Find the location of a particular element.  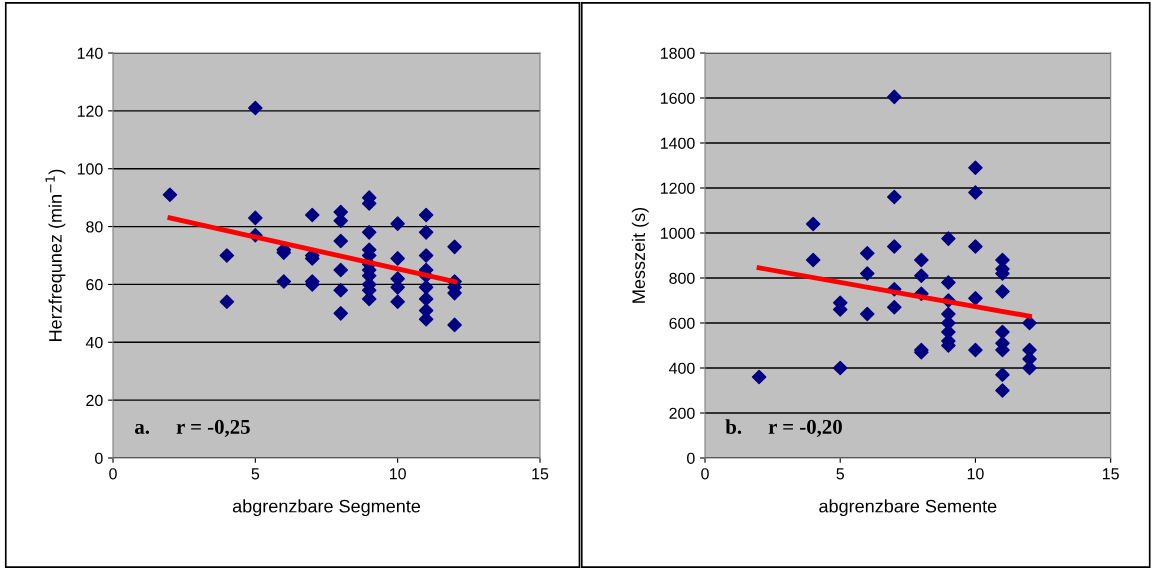

annotation: a. r = -0,25 is located at coordinates (192, 428).